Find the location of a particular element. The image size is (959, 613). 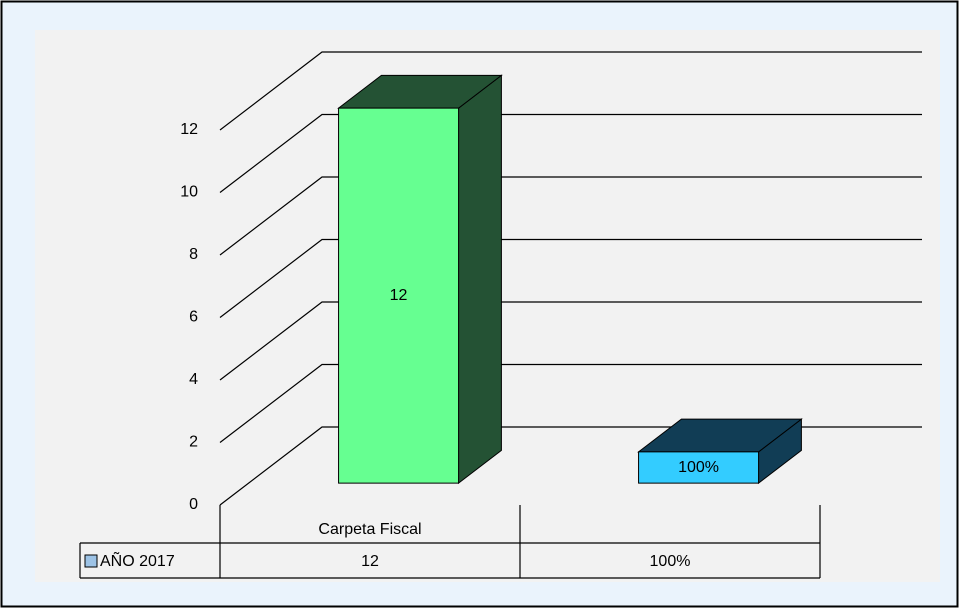

y-tick-label: 10 is located at coordinates (189, 192).